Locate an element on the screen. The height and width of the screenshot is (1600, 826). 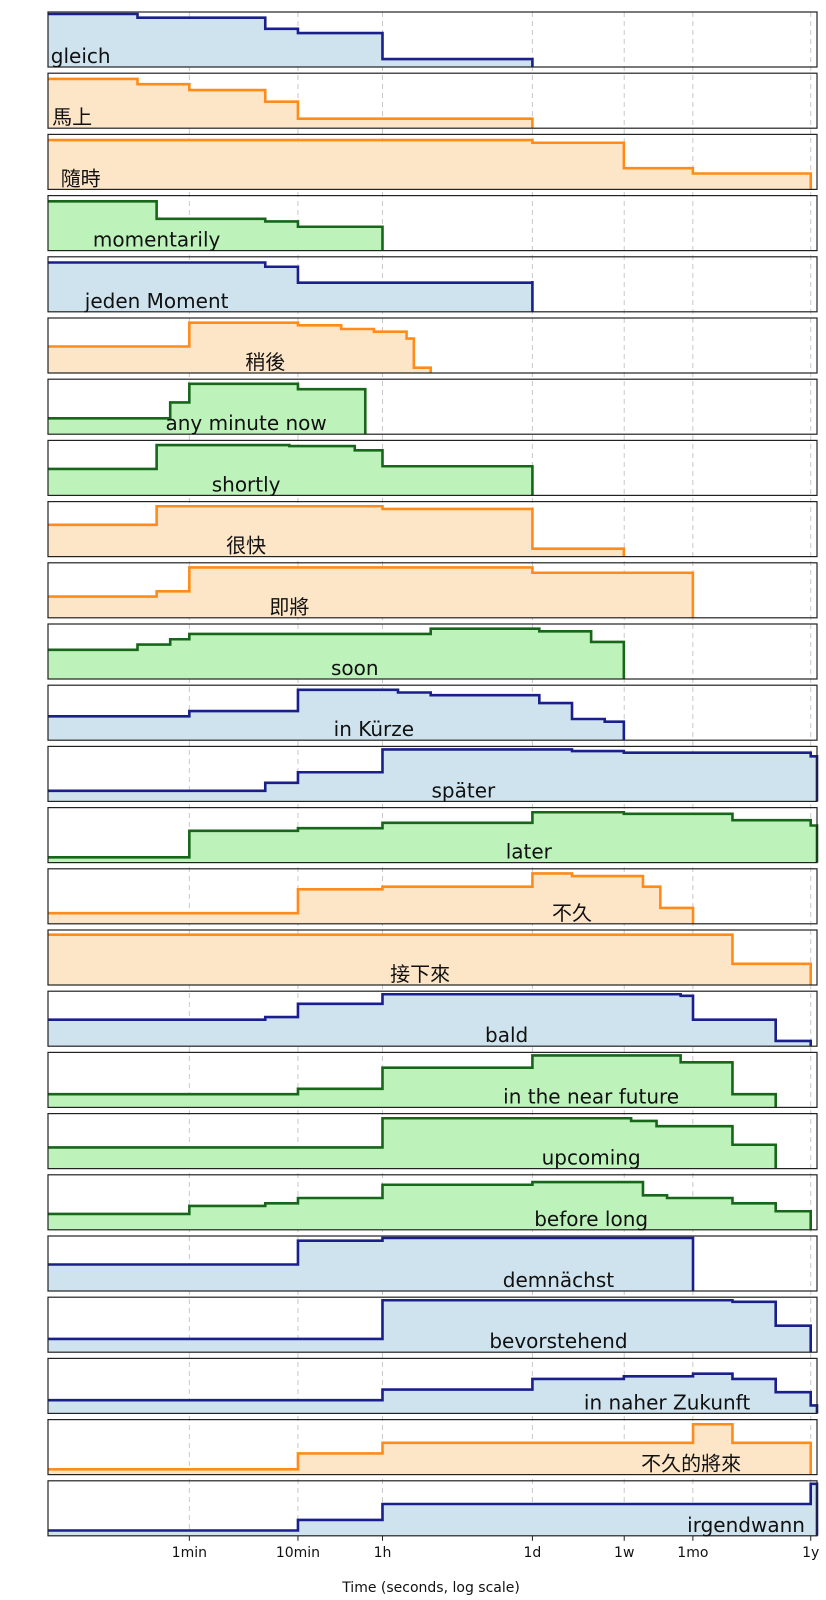
series-label: momentarily is located at coordinates (157, 240).